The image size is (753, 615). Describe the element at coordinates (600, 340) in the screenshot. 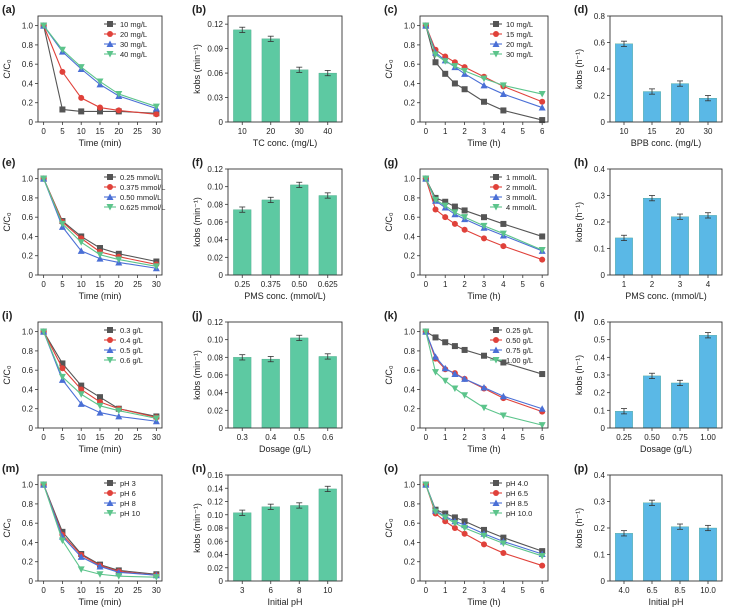

I see `y-tick-label: 0.5` at that location.